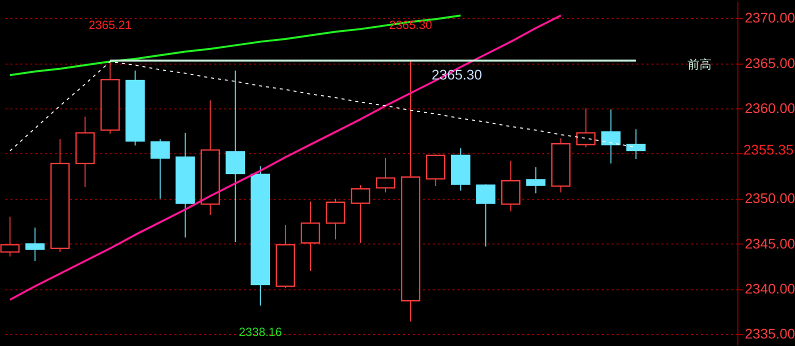 Image resolution: width=795 pixels, height=346 pixels. I want to click on y-tick-label: 2350.00, so click(769, 198).